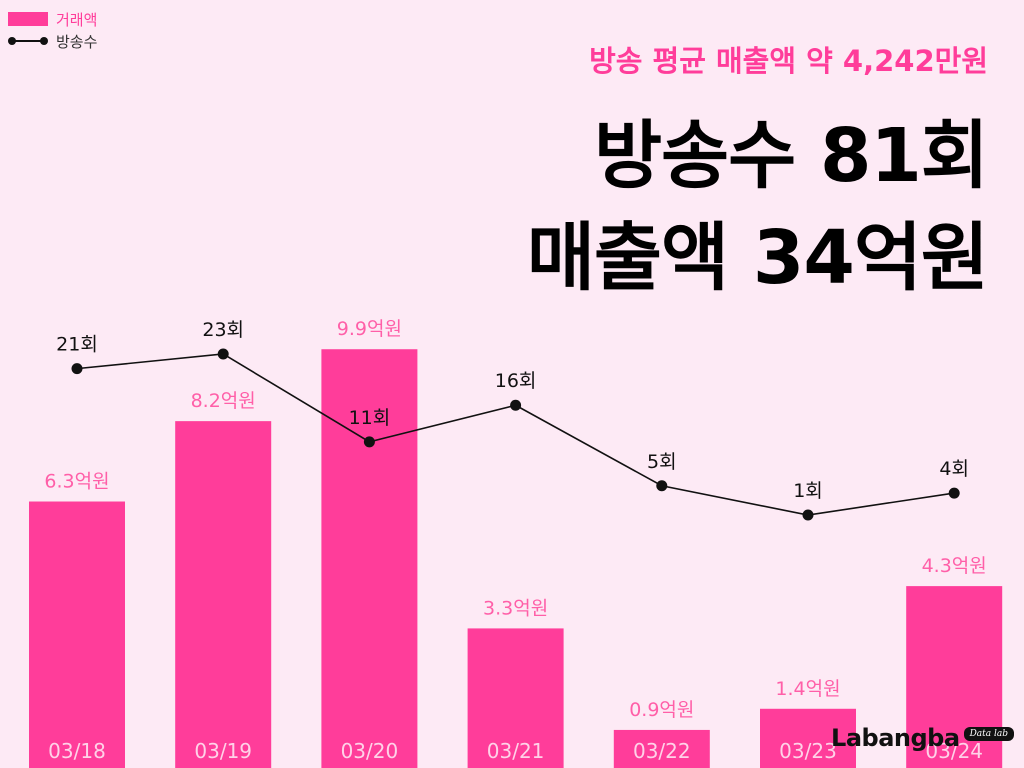  What do you see at coordinates (807, 689) in the screenshot?
I see `bar-value-label-5: 1.4억원` at bounding box center [807, 689].